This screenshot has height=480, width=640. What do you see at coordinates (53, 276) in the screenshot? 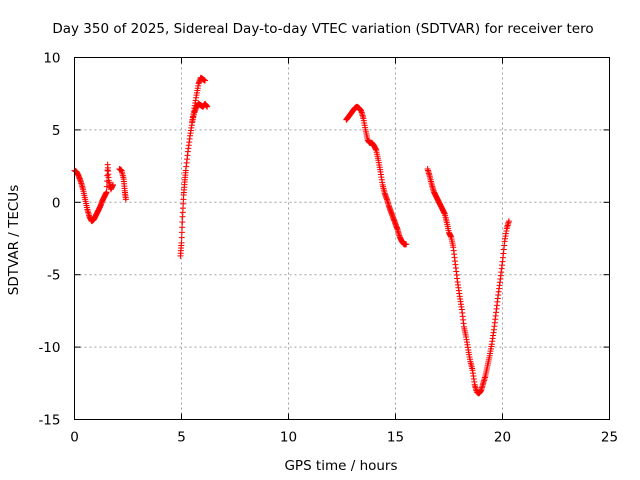
I see `y-tick-label: -5` at bounding box center [53, 276].